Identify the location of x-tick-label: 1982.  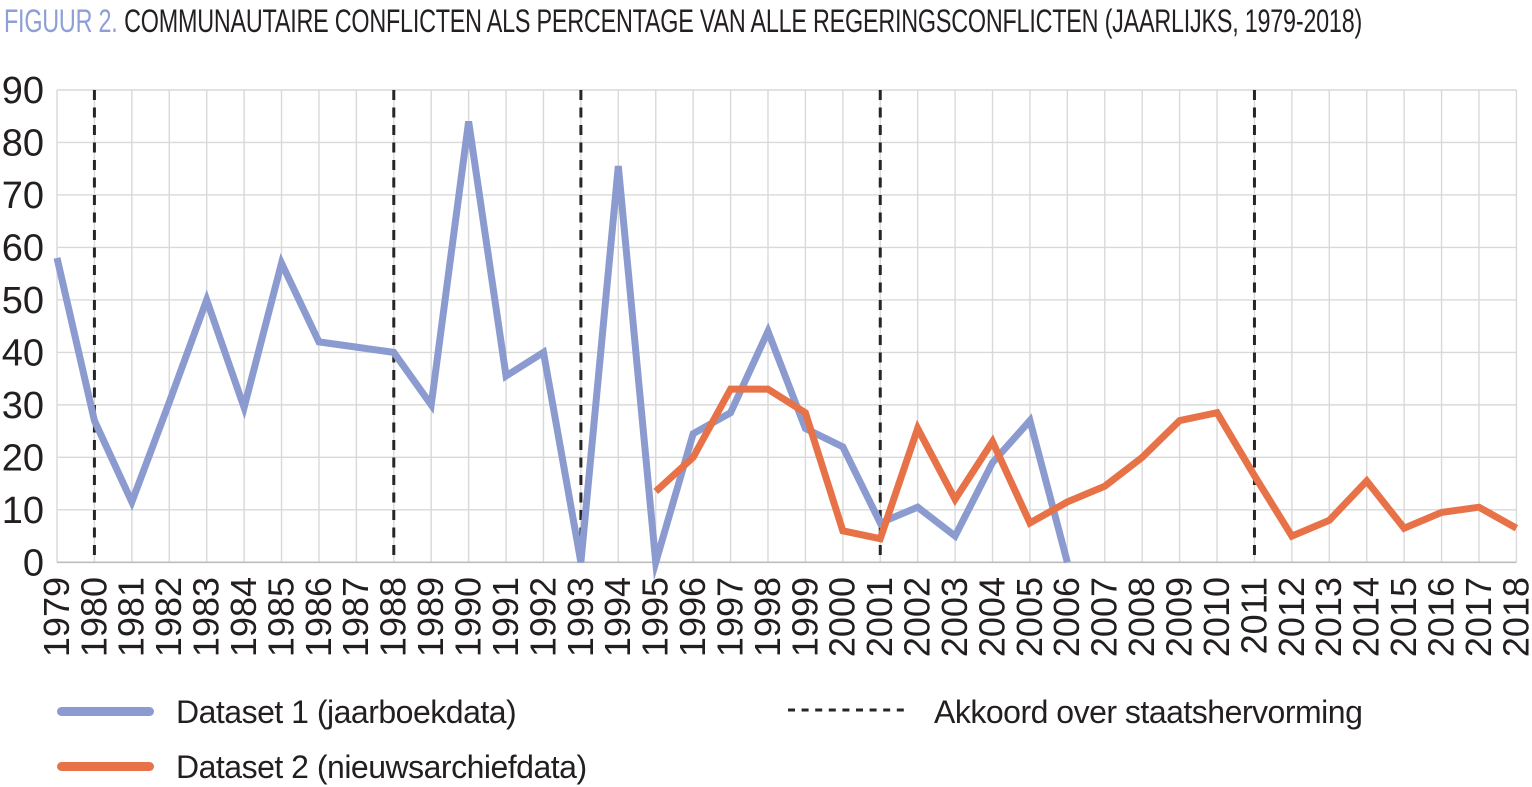
(168, 617).